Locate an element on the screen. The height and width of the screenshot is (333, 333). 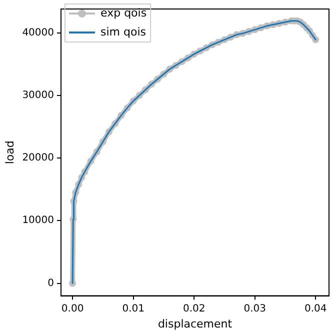
x-tick-label: 0.02 is located at coordinates (194, 308).